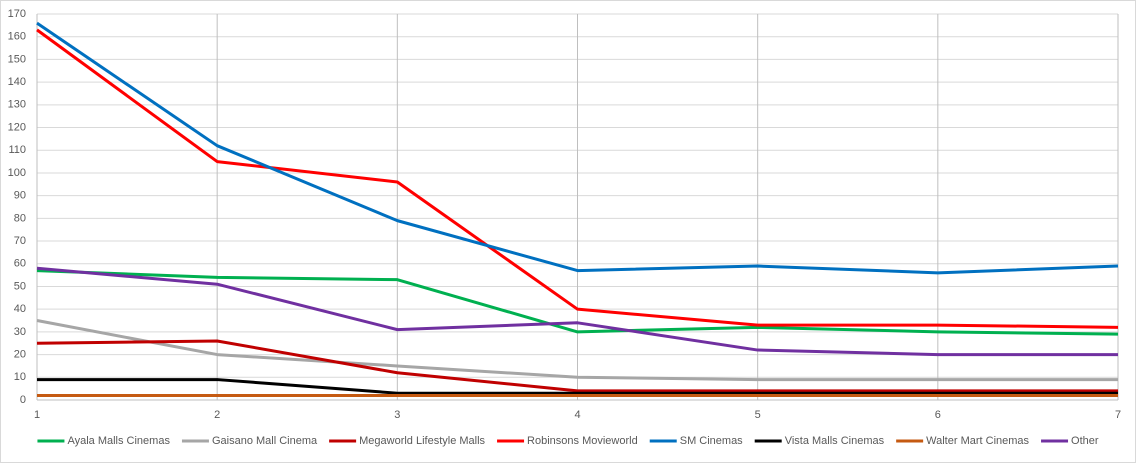  I want to click on legend-label: Megaworld Lifestyle Malls, so click(422, 441).